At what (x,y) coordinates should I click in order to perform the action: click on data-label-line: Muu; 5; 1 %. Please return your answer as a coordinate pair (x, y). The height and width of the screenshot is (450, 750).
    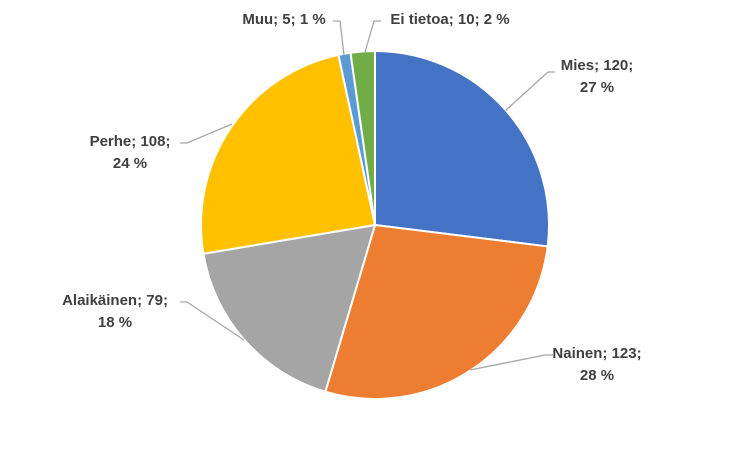
    Looking at the image, I should click on (283, 19).